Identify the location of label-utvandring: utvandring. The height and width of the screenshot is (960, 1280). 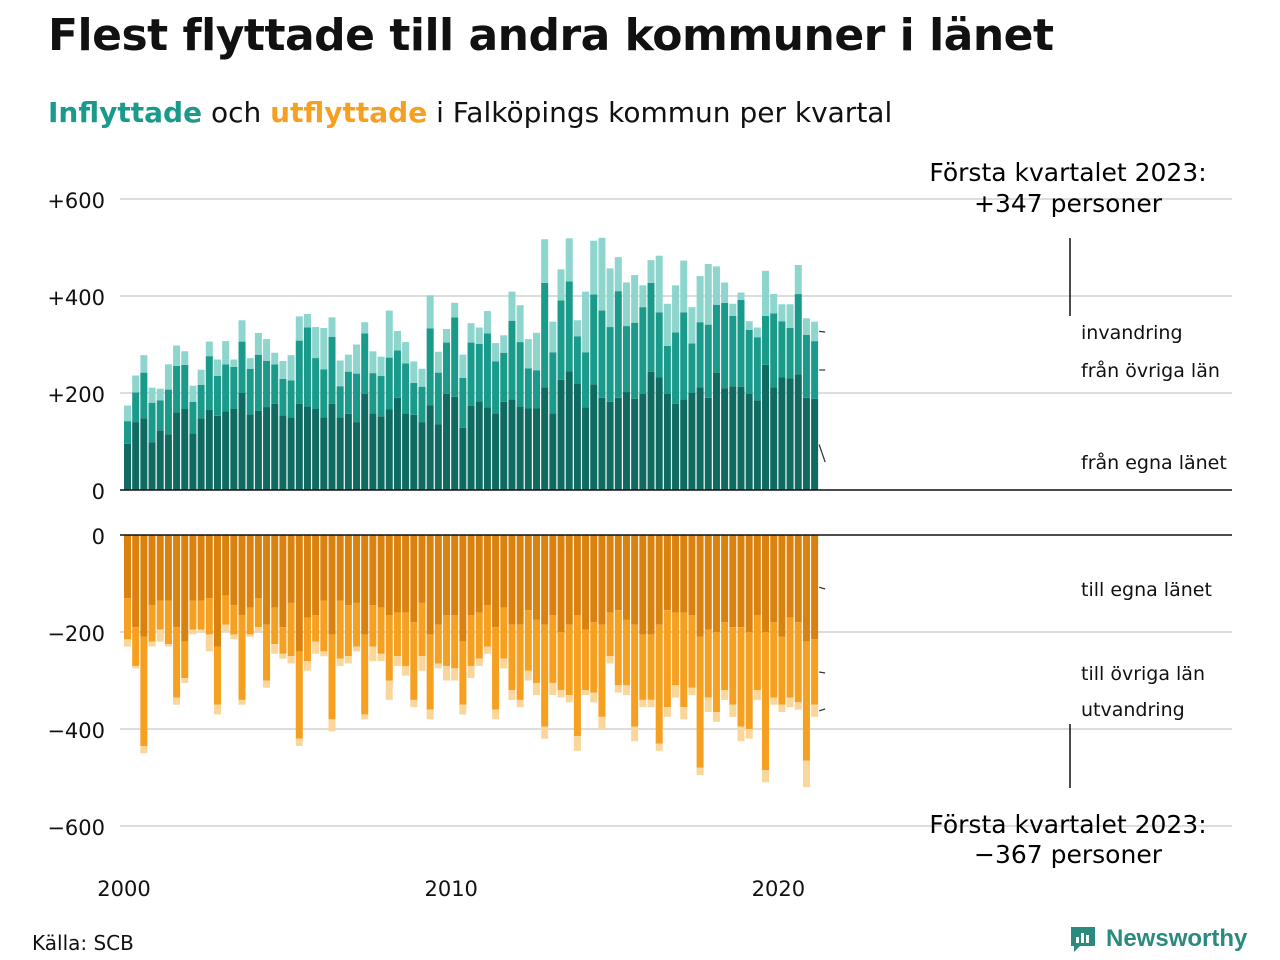
(1133, 710).